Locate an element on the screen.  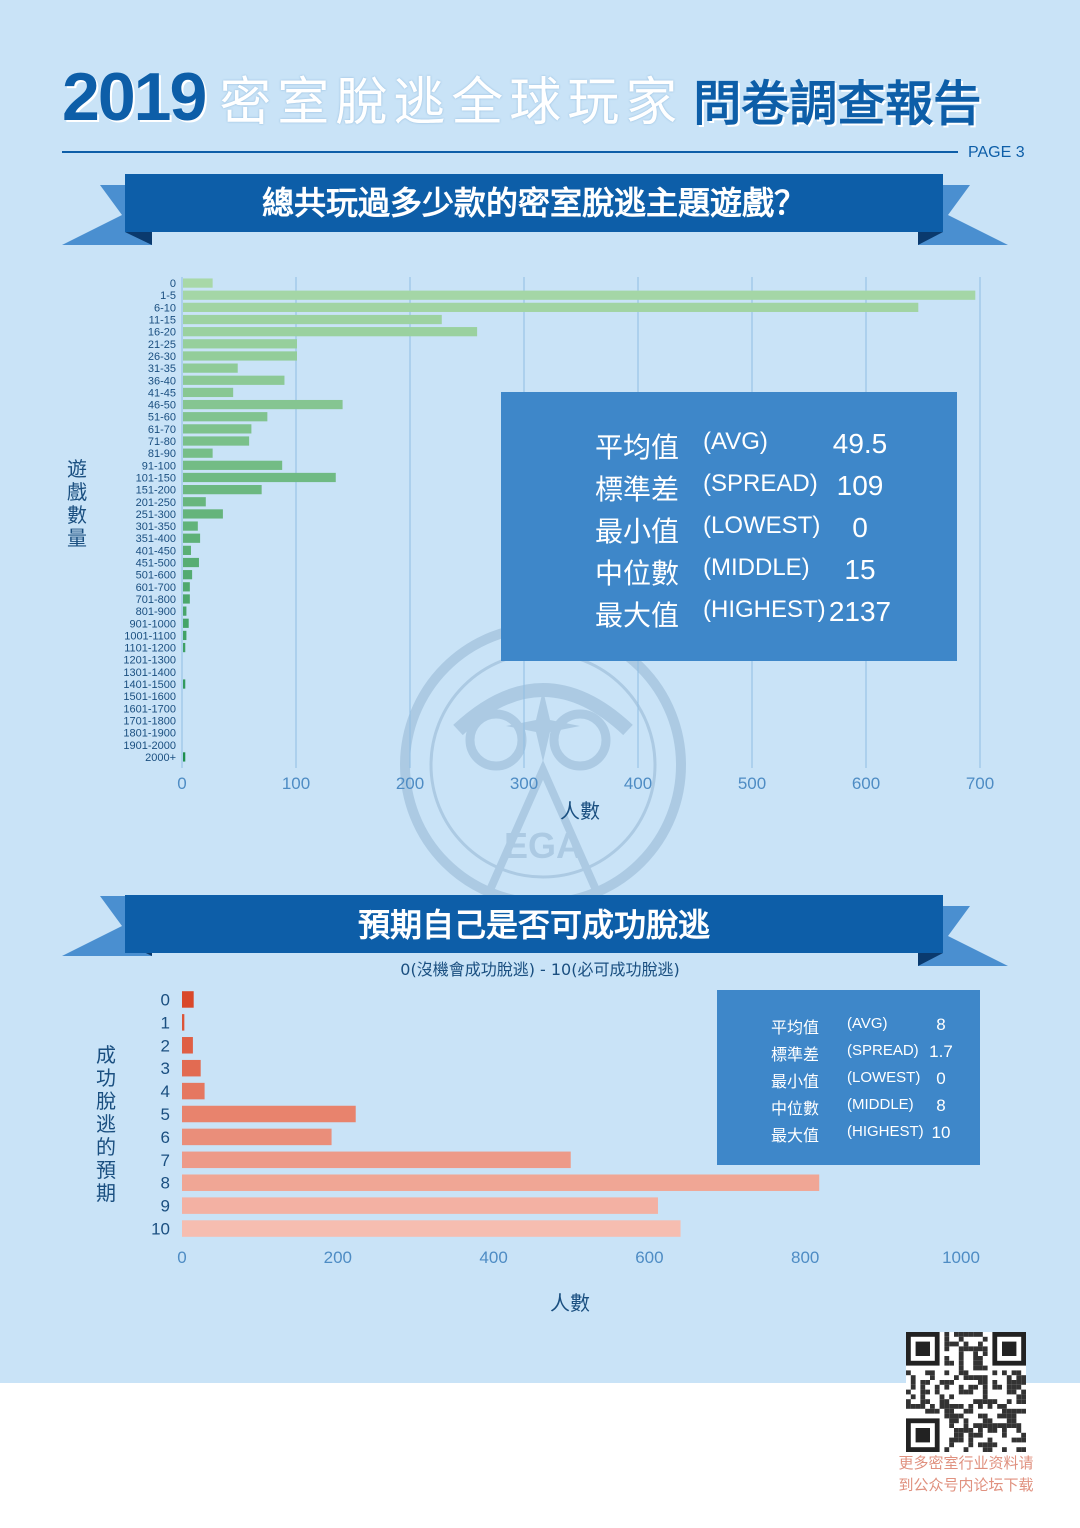
qr-caption-line2: 到公众号内论坛下载 is located at coordinates (966, 1485).